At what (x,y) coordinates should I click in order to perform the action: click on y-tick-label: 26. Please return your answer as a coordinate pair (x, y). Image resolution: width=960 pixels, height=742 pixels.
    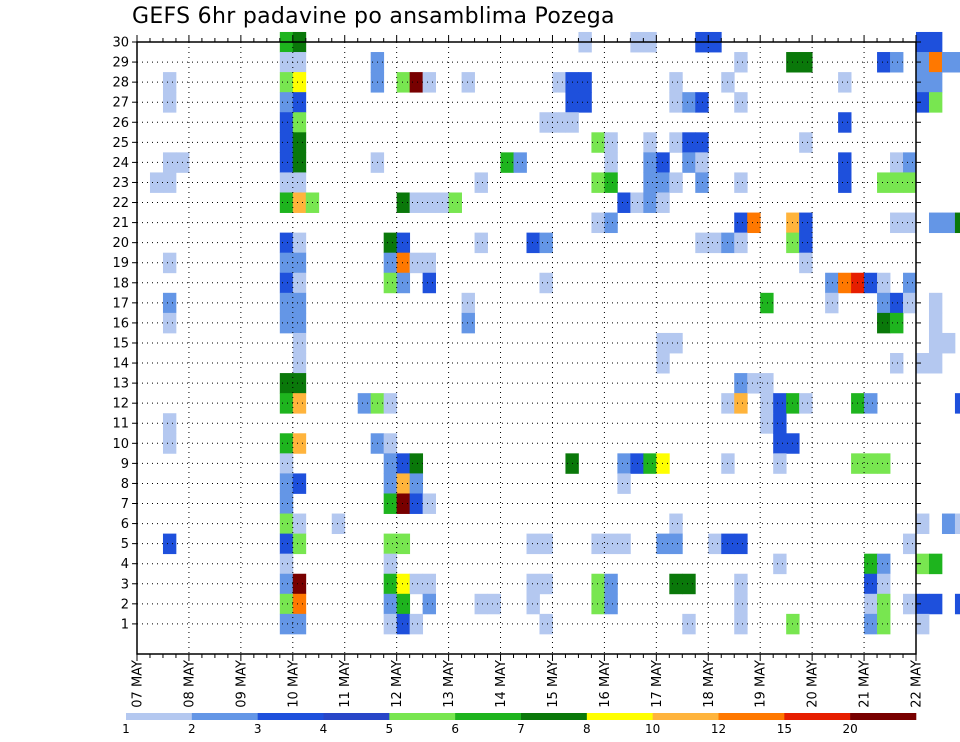
    Looking at the image, I should click on (120, 123).